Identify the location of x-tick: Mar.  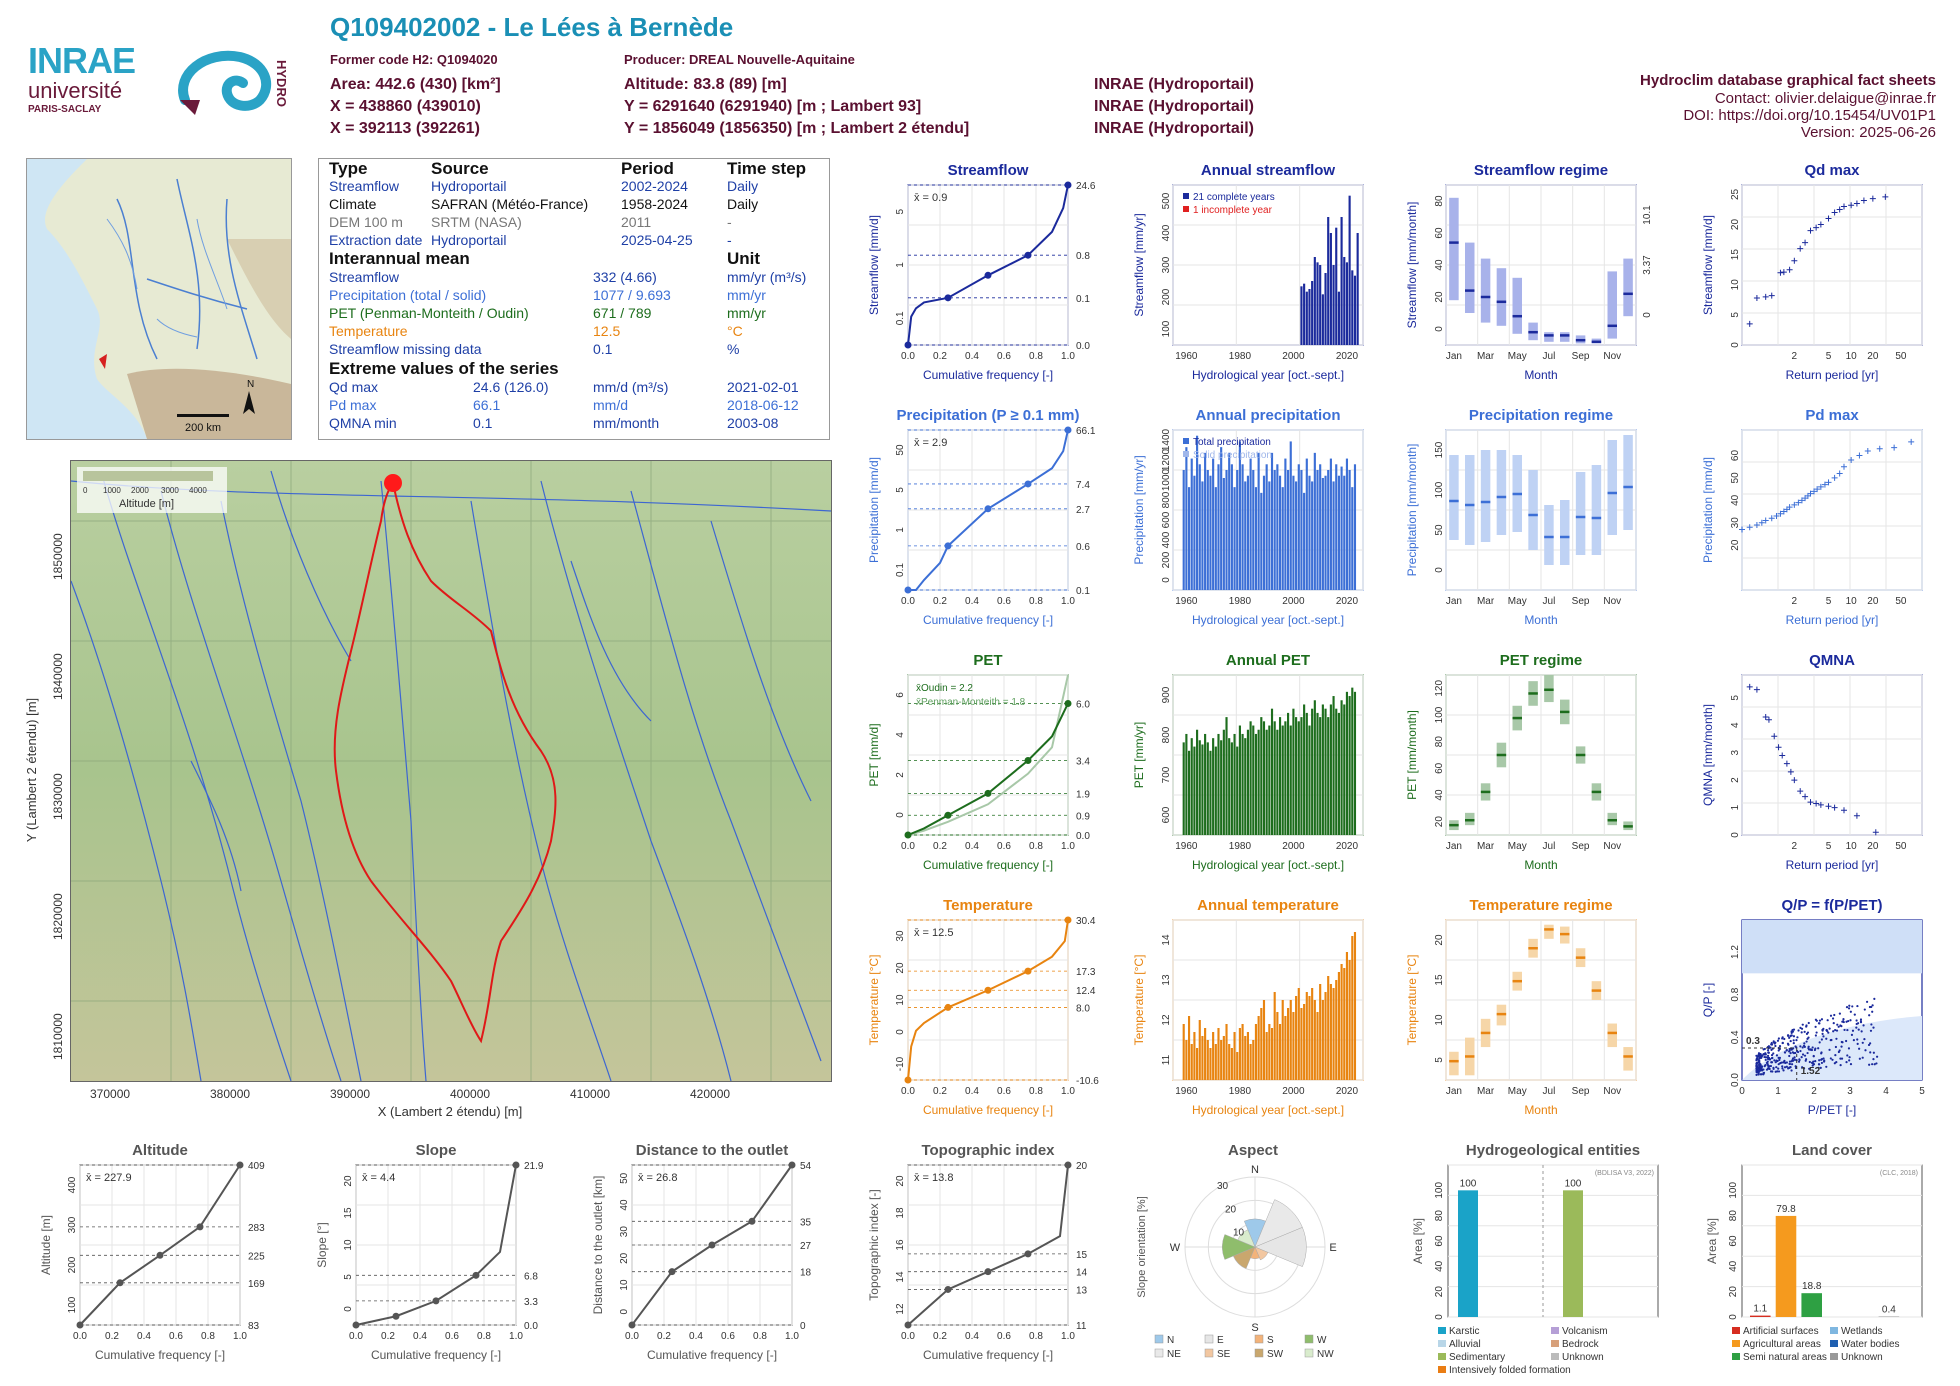
(1486, 356).